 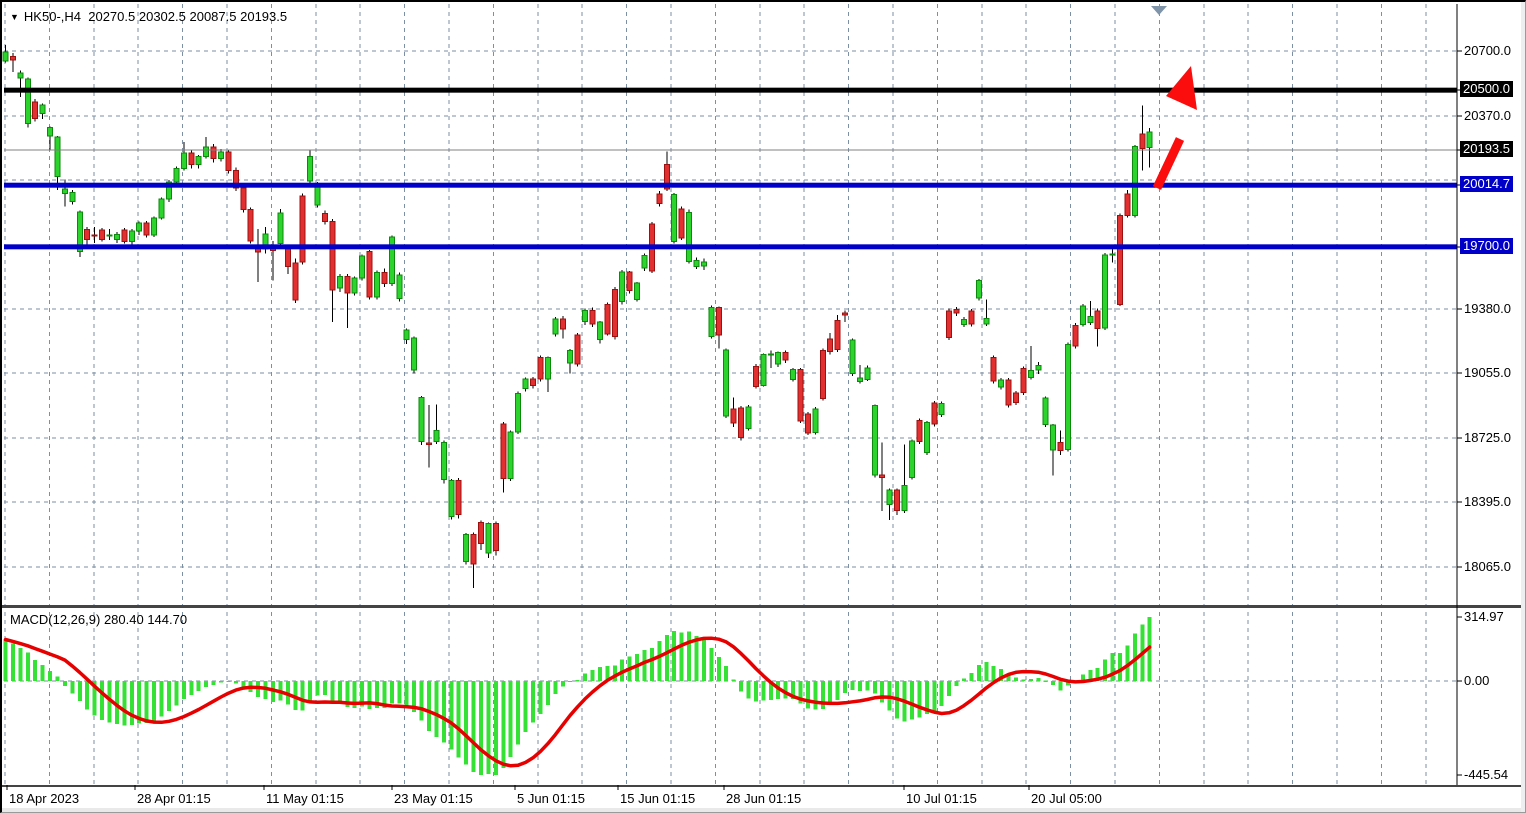 What do you see at coordinates (213, 16) in the screenshot?
I see `ohlc-low: 20087.5` at bounding box center [213, 16].